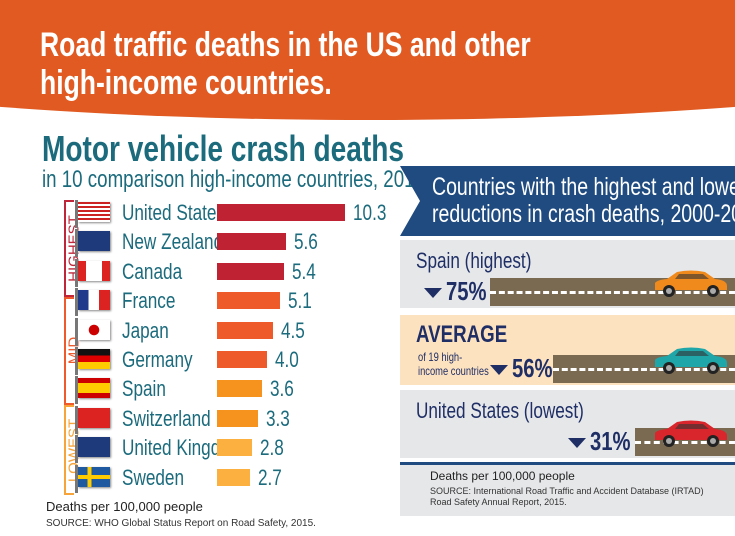 Image resolution: width=735 pixels, height=536 pixels. I want to click on value-text: 4.0, so click(286, 359).